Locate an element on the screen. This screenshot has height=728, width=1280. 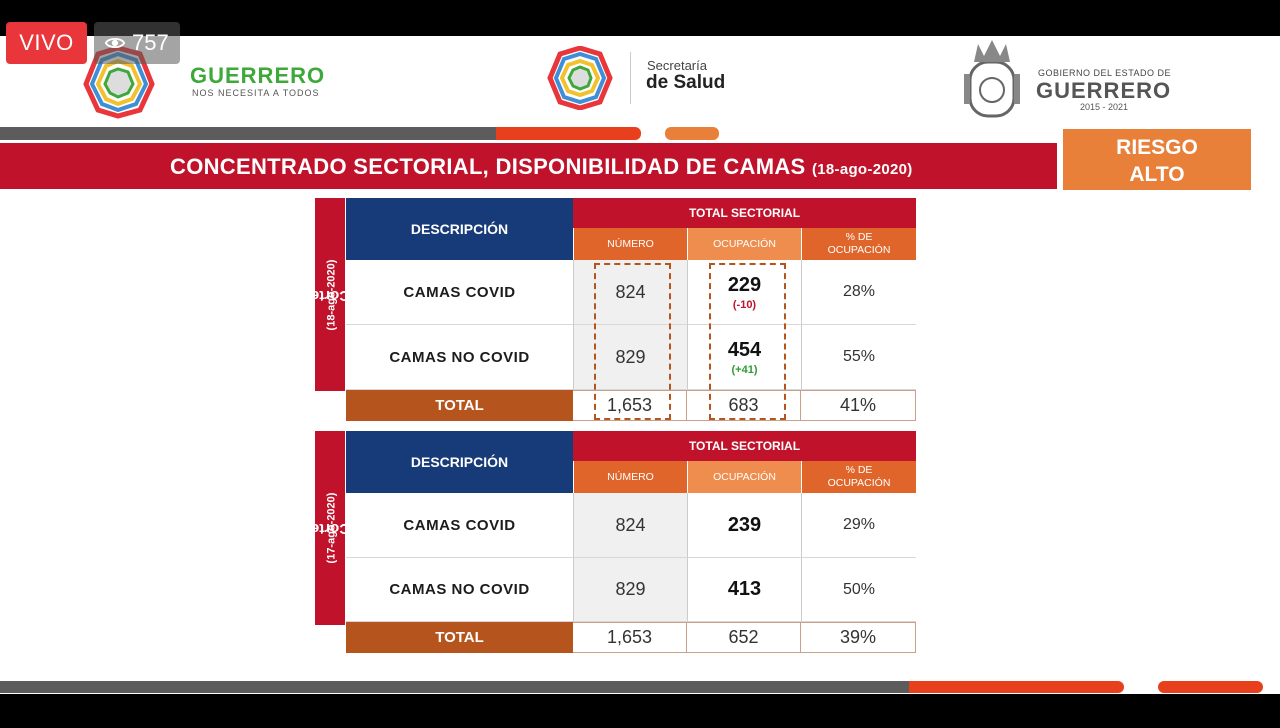
table1-row2-pct: 55% is located at coordinates (858, 357).